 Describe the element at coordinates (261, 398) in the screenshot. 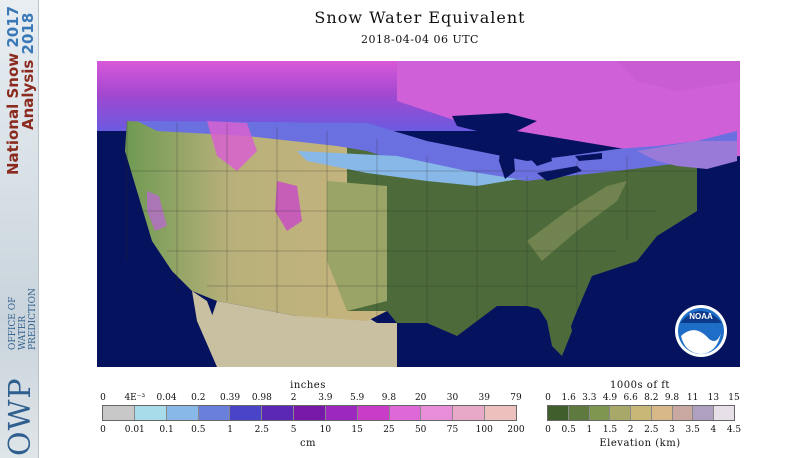

I see `swe-inches-tick-5: 0.98` at that location.